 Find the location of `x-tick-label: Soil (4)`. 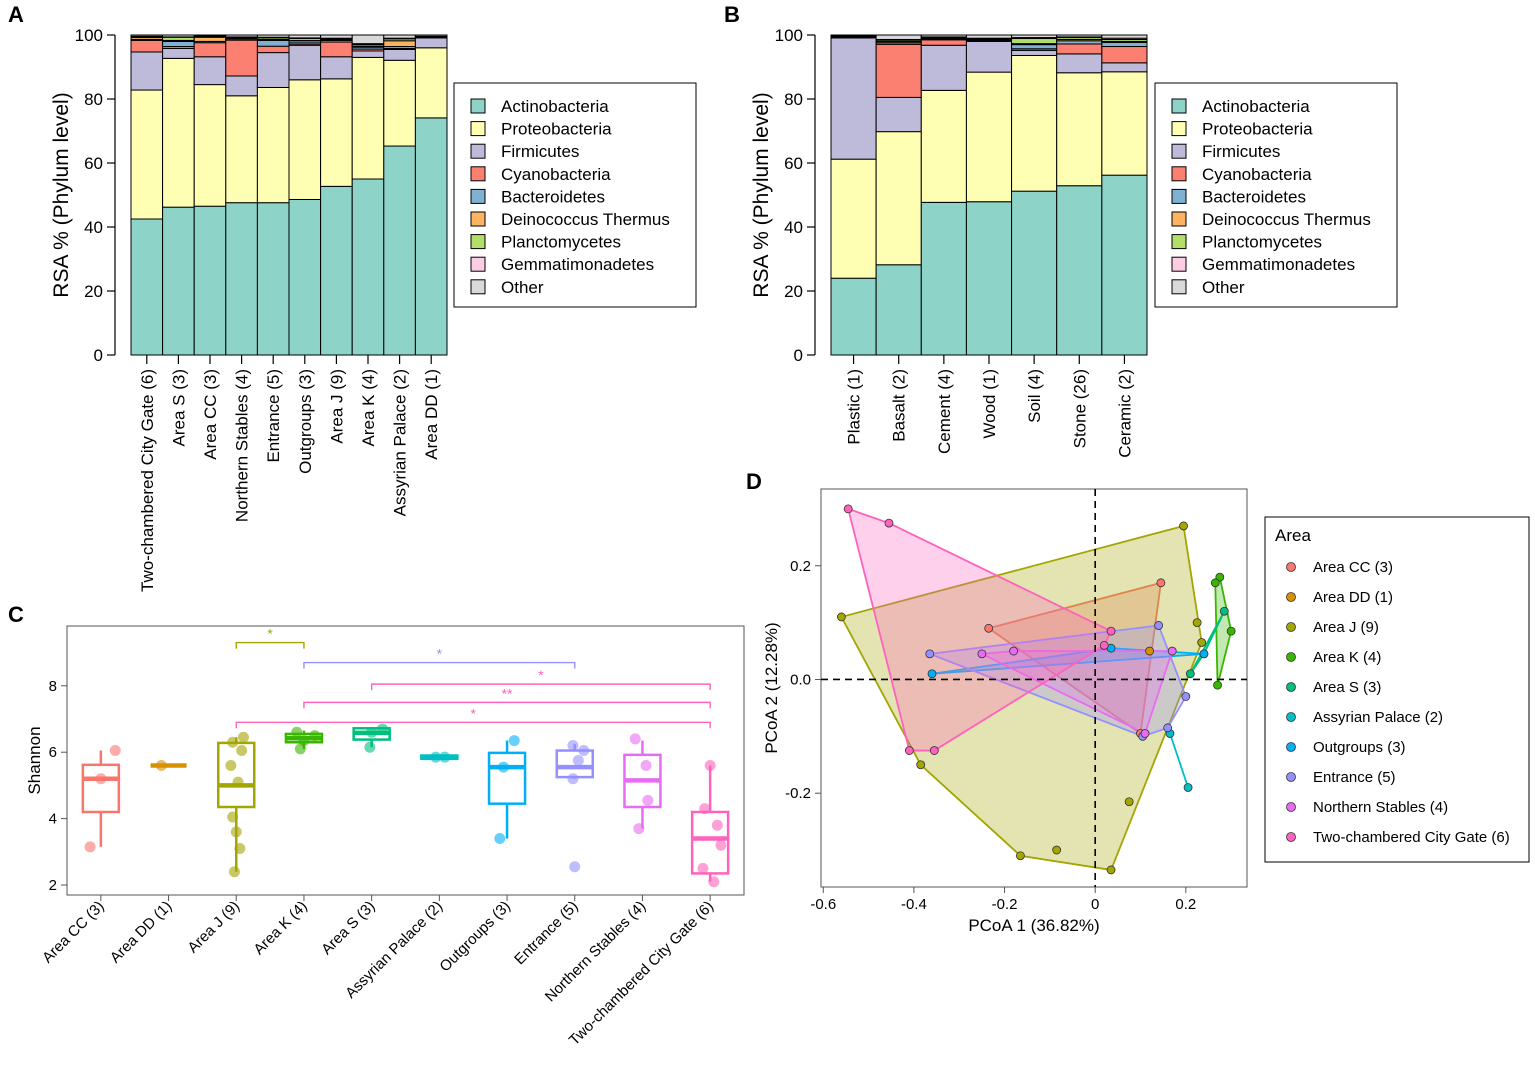

x-tick-label: Soil (4) is located at coordinates (1034, 396).